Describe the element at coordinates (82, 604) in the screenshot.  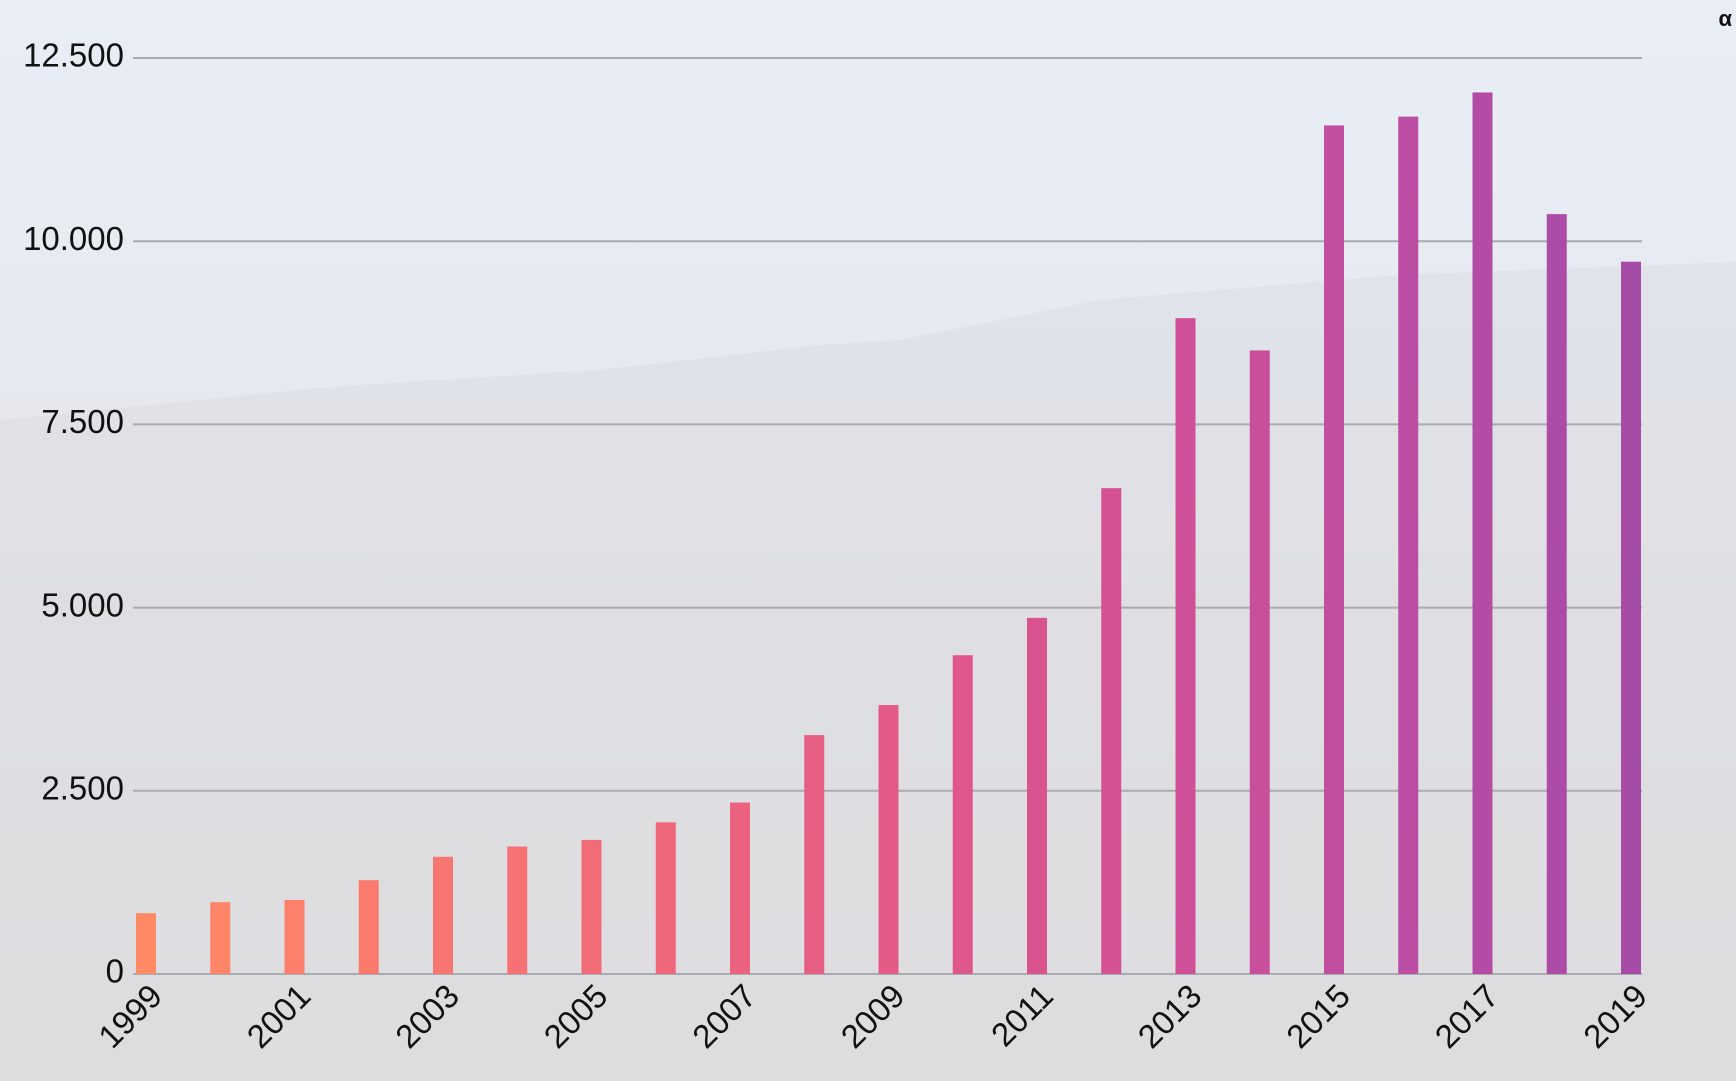
I see `y-tick-label: 5.000` at that location.